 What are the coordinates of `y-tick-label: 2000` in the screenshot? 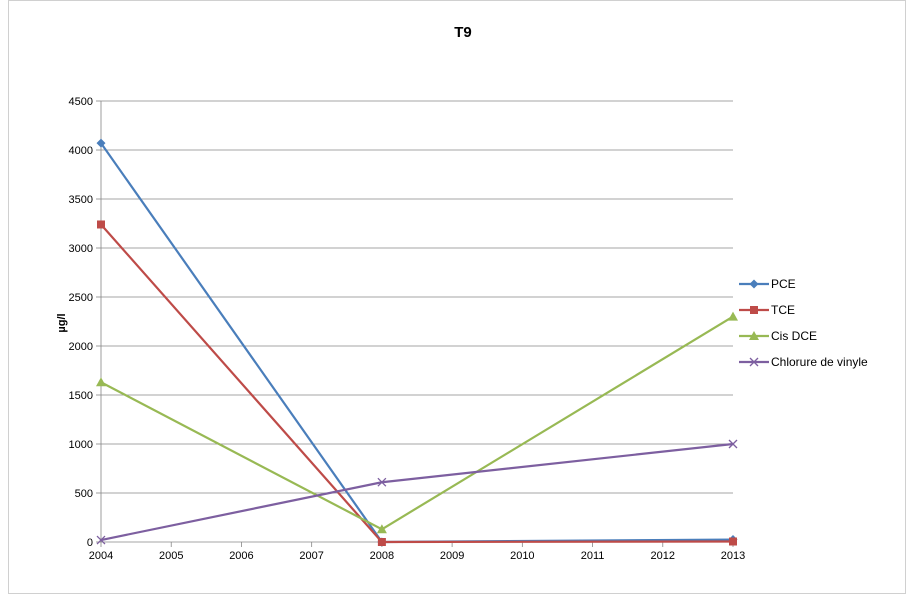 It's located at (81, 347).